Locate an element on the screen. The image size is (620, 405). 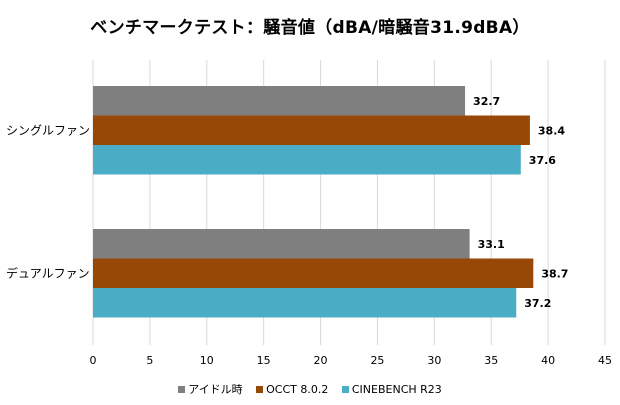
data-label: 38.4 is located at coordinates (551, 130).